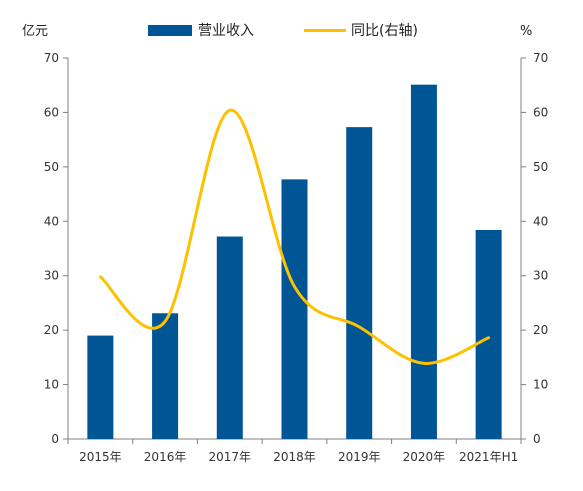 The height and width of the screenshot is (491, 583). I want to click on right-tick-label: 50, so click(540, 167).